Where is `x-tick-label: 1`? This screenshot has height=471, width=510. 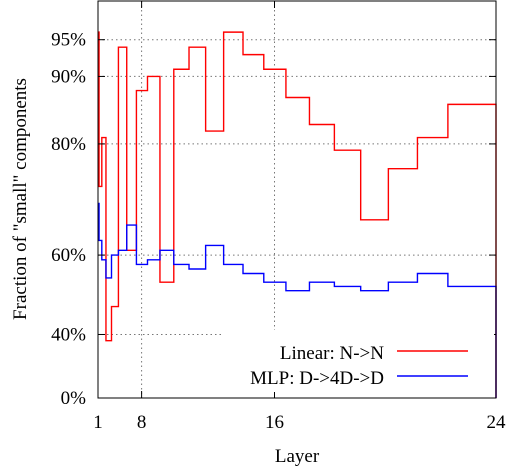
x-tick-label: 1 is located at coordinates (98, 422).